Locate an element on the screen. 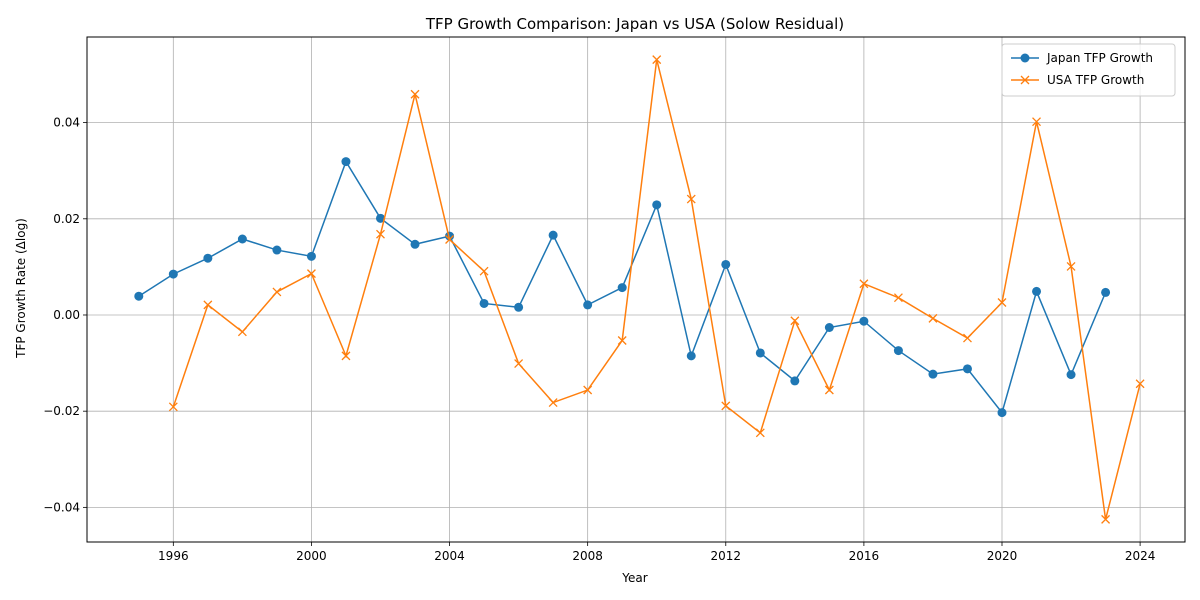 The width and height of the screenshot is (1200, 600). x-tick-label: 2000 is located at coordinates (311, 556).